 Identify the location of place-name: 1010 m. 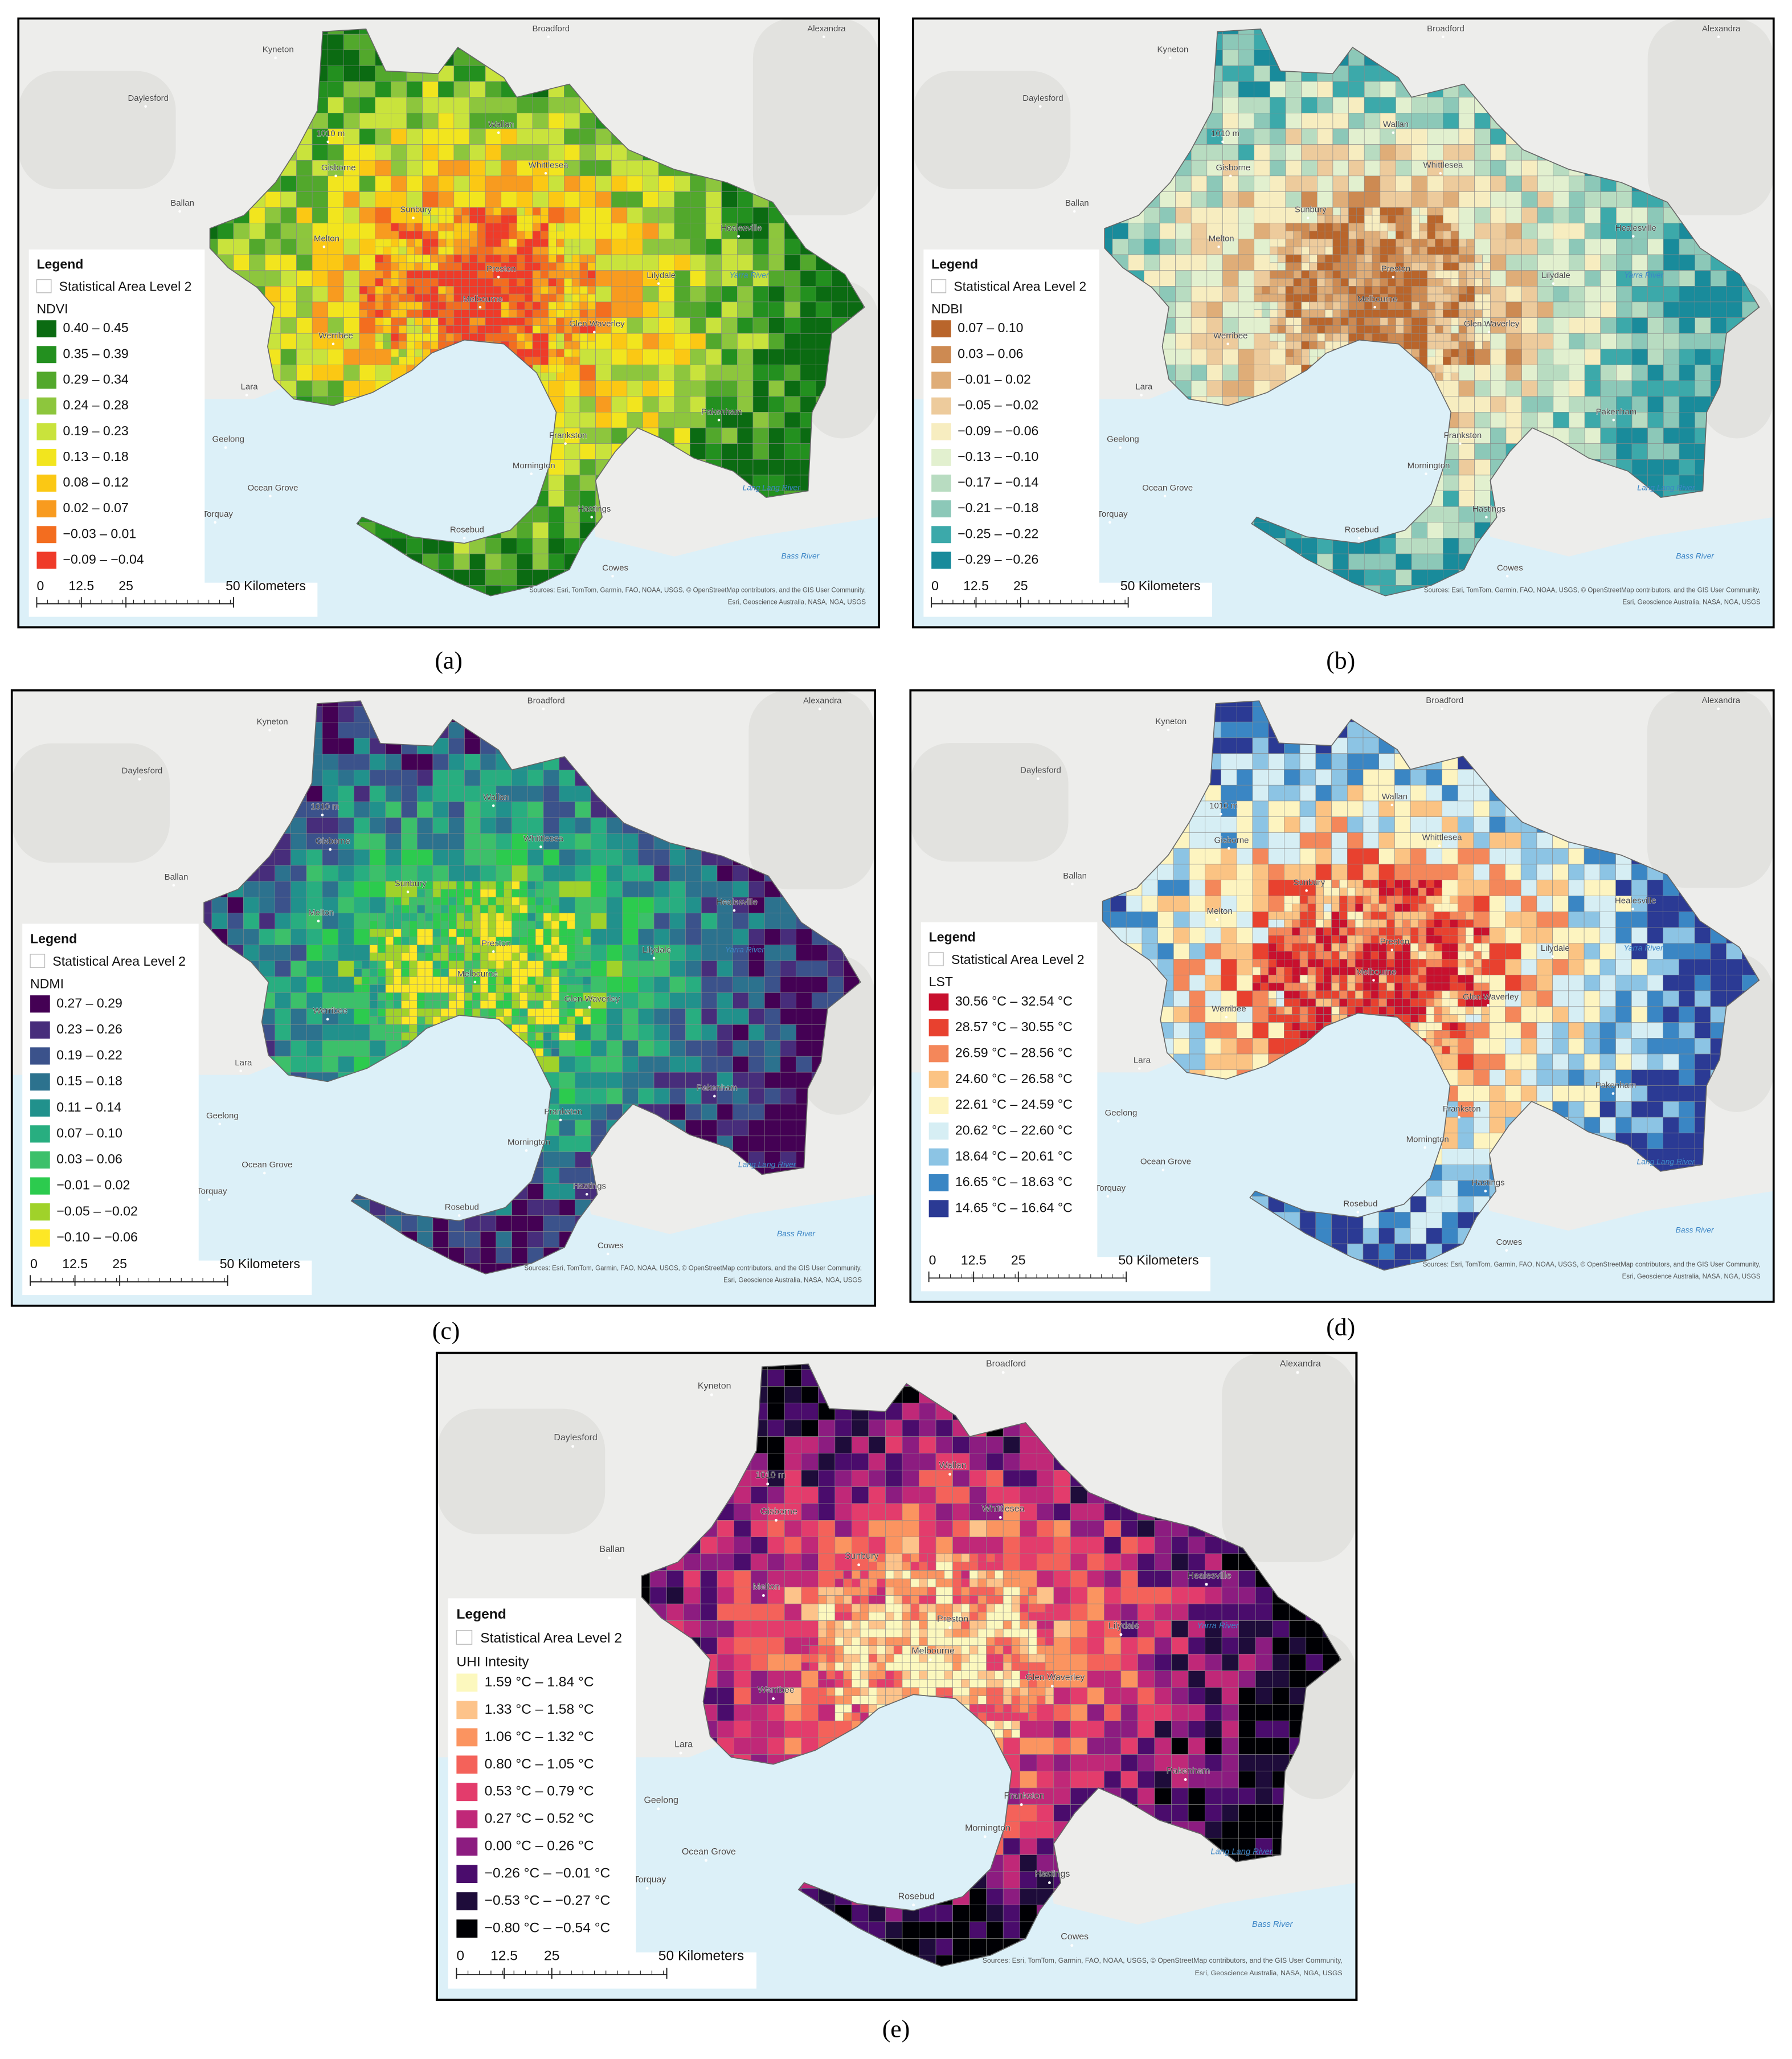
(1225, 133).